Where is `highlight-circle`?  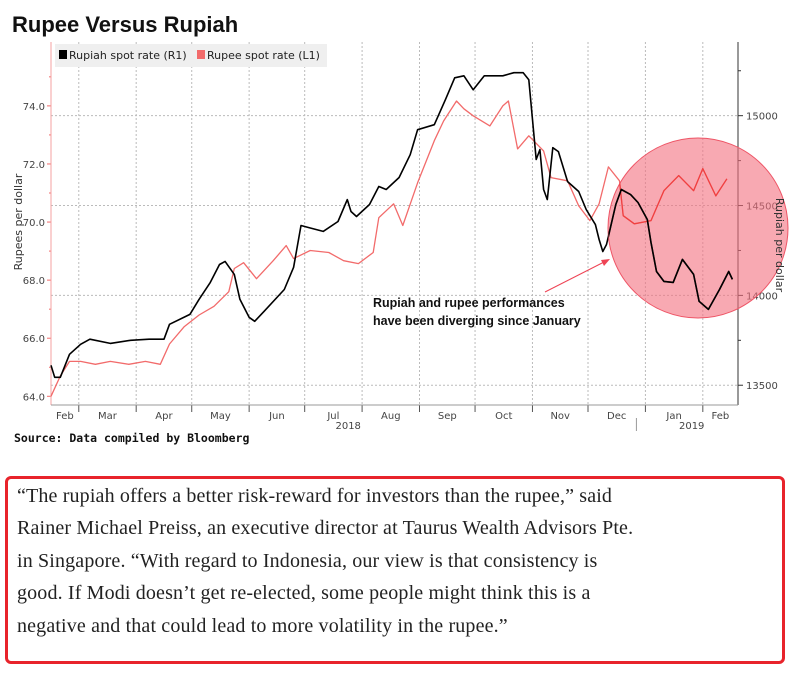
highlight-circle is located at coordinates (698, 228).